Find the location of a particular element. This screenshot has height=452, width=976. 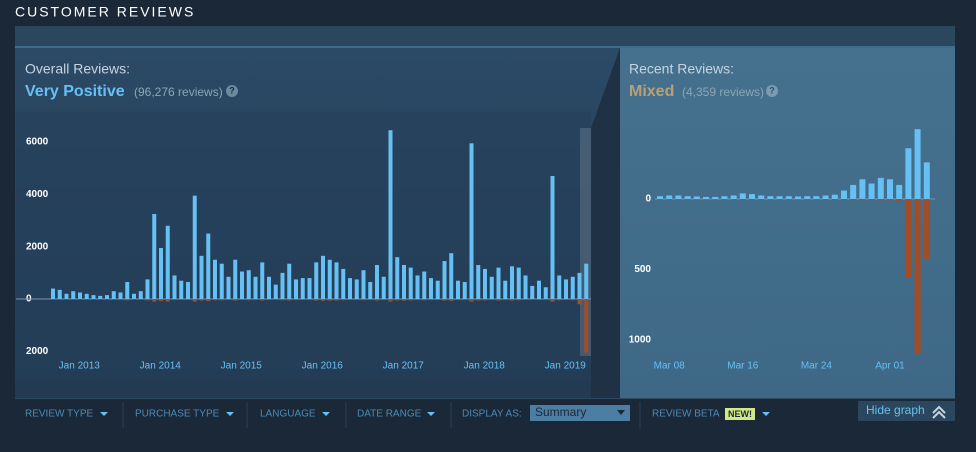

help-icon-text: ? is located at coordinates (232, 90).